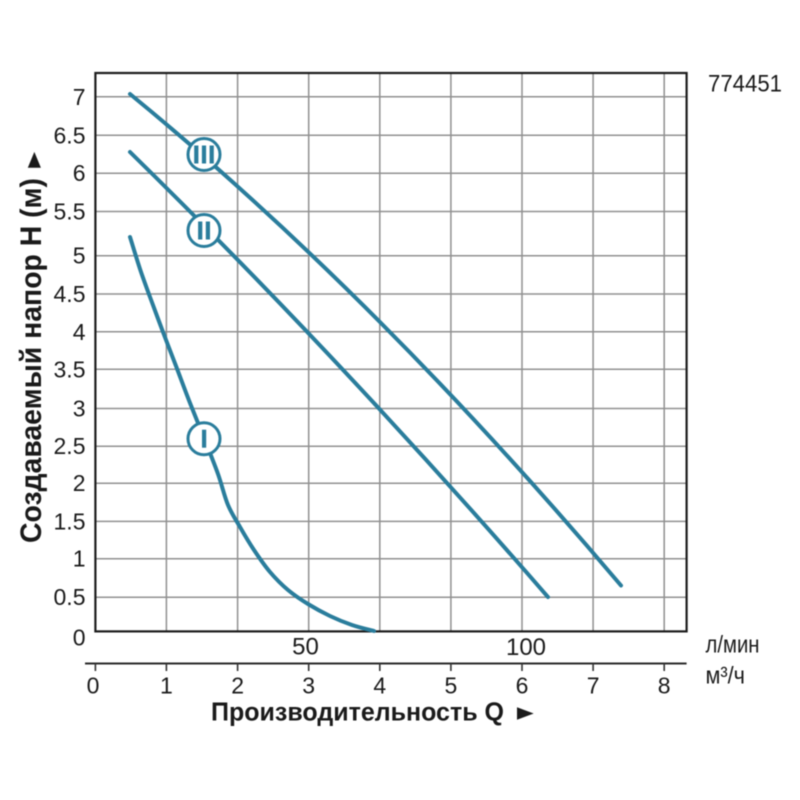  I want to click on svg-text: 0.5, so click(70, 597).